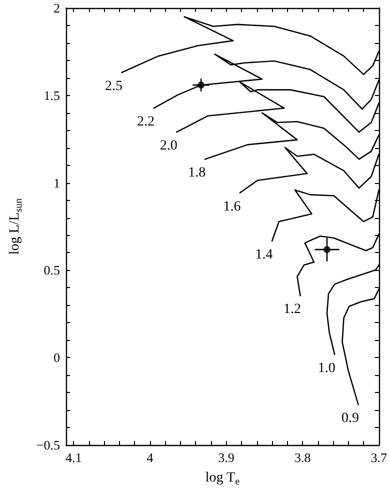  I want to click on y-tick-label: −0.5, so click(48, 445).